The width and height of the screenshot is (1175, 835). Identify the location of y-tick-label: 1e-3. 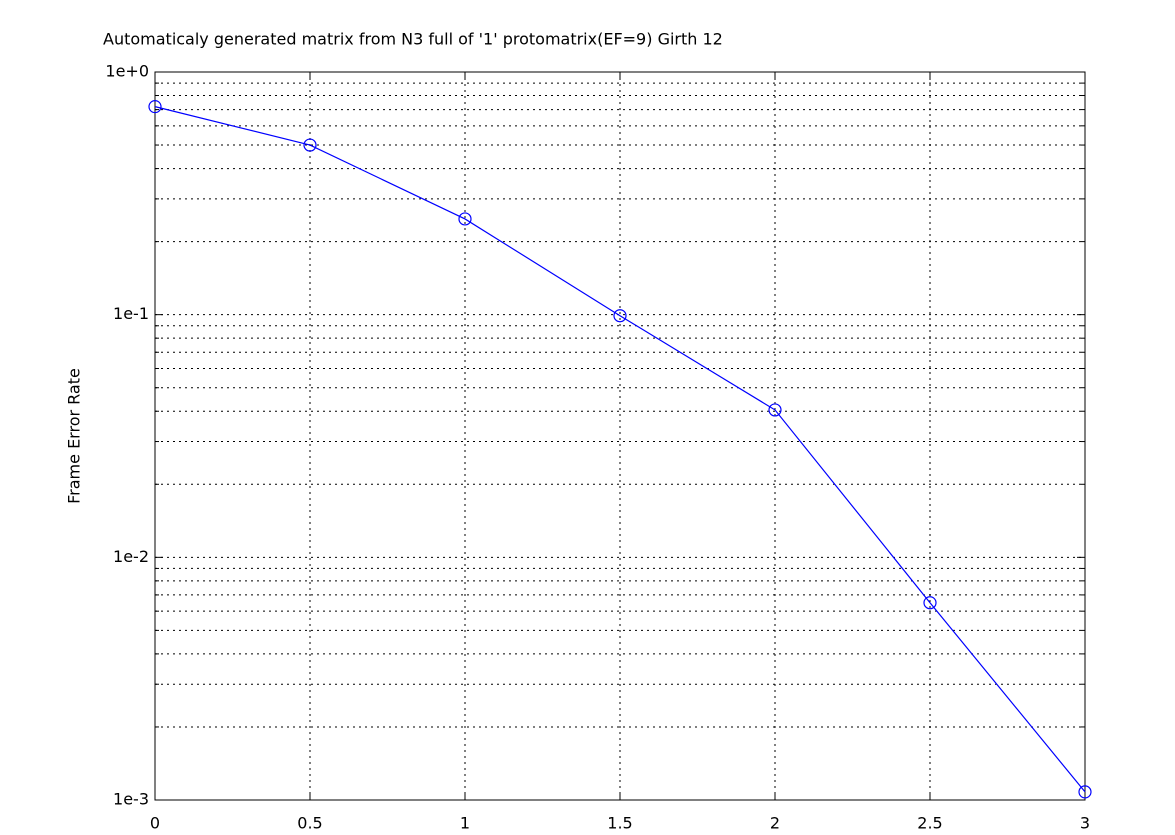
(131, 799).